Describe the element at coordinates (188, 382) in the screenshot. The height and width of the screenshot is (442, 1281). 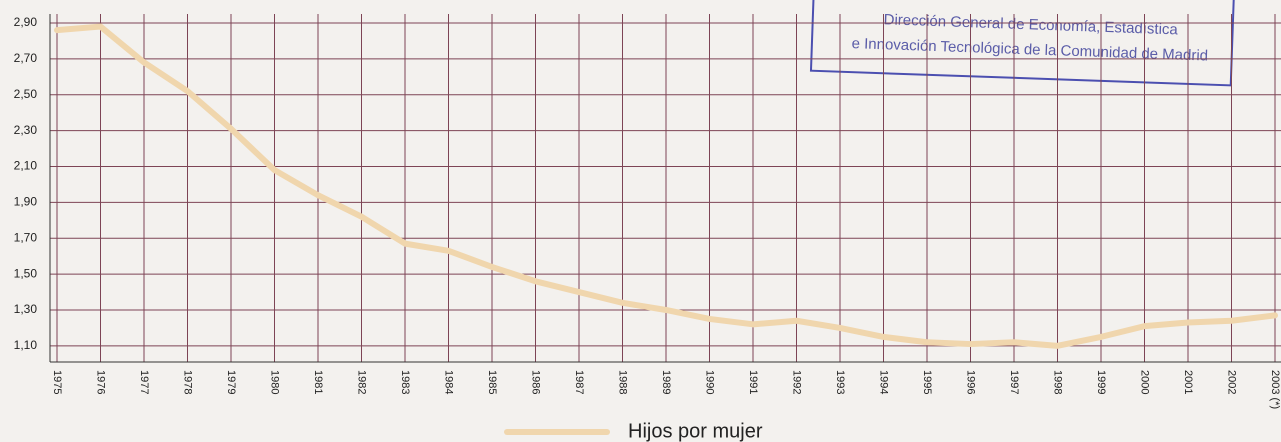
I see `x-tick-label: 1978` at that location.